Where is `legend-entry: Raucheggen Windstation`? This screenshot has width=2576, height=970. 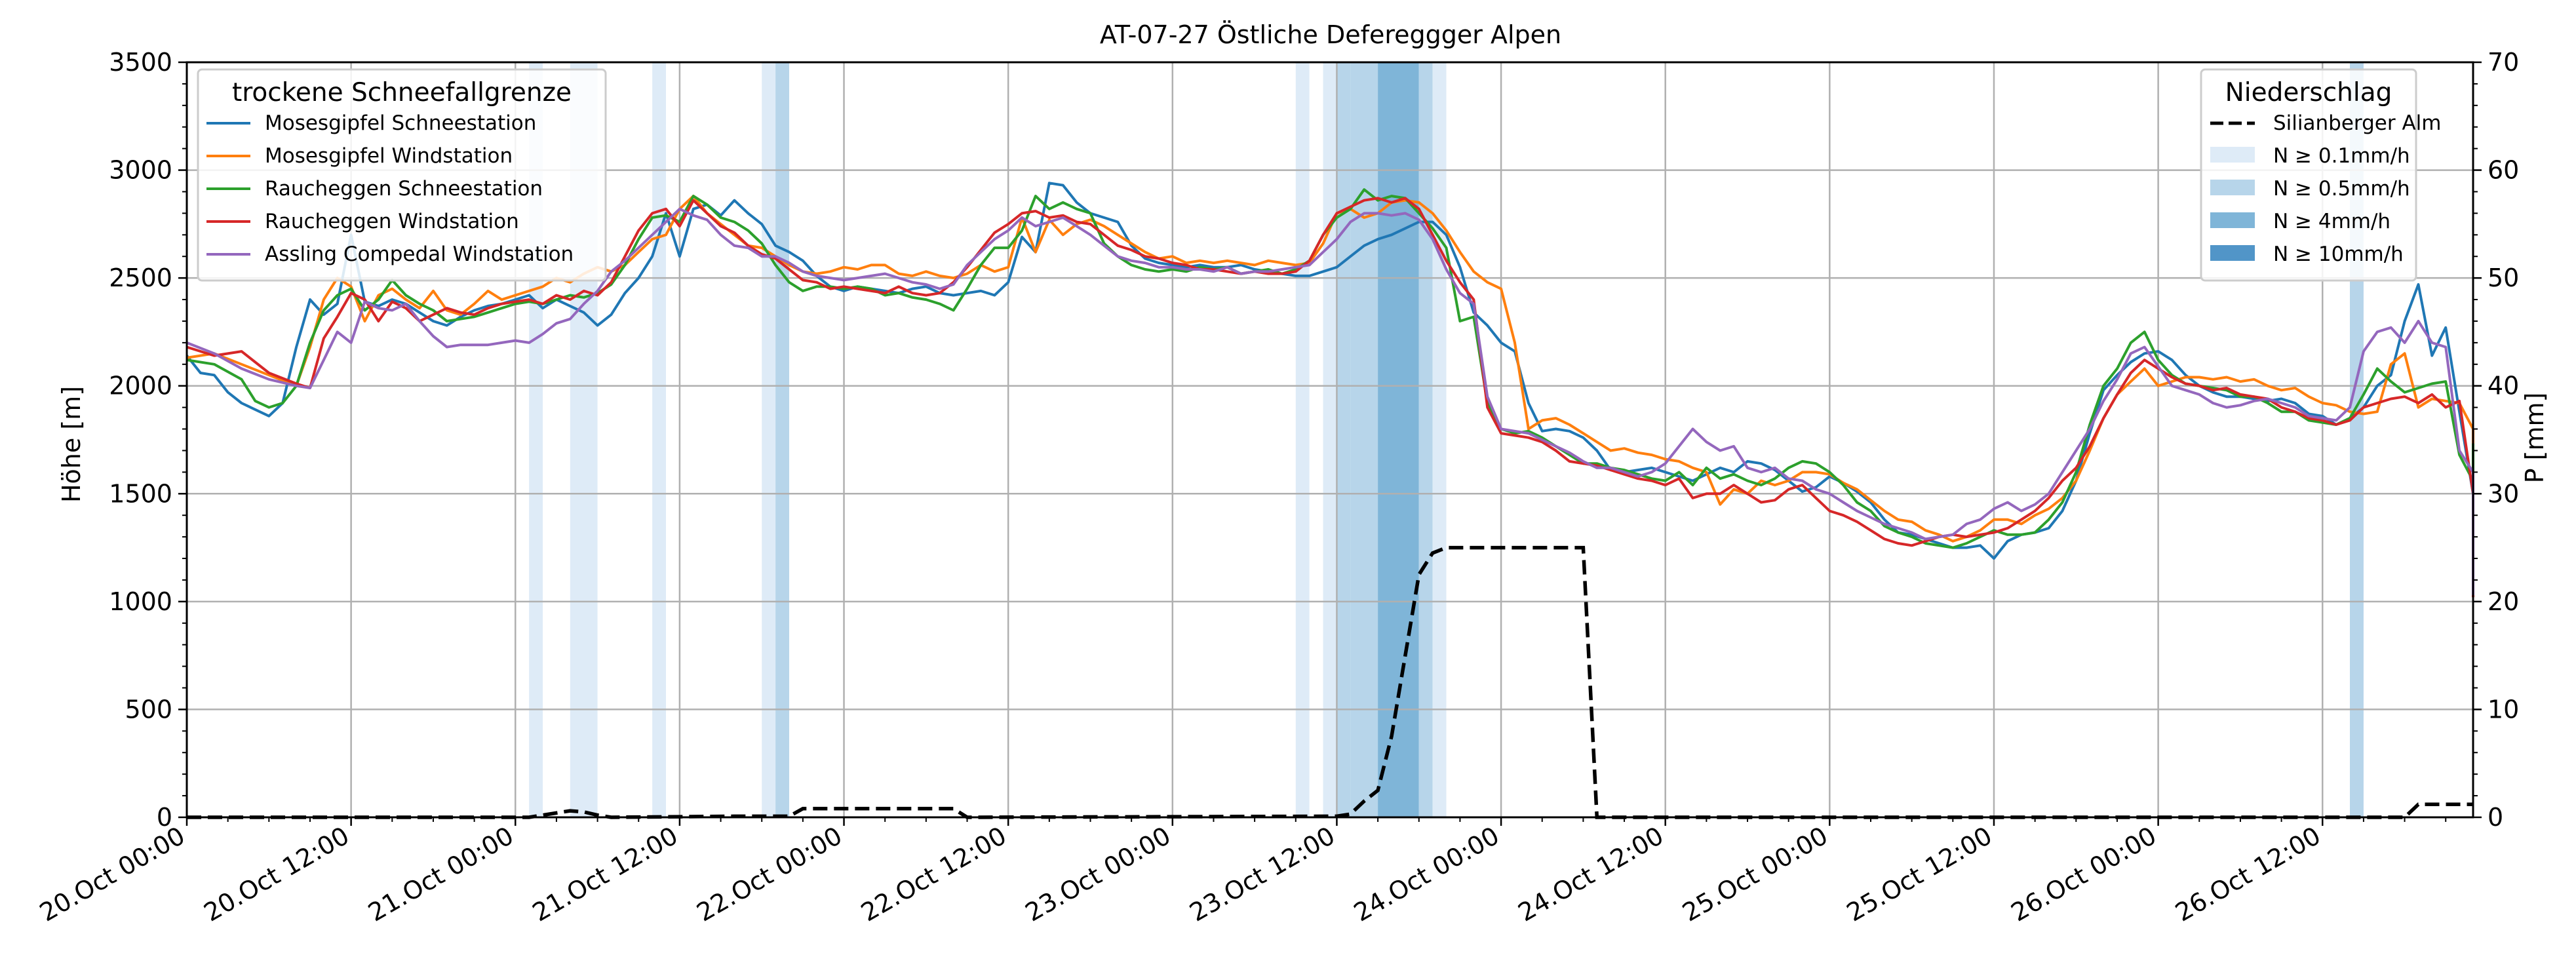 legend-entry: Raucheggen Windstation is located at coordinates (392, 221).